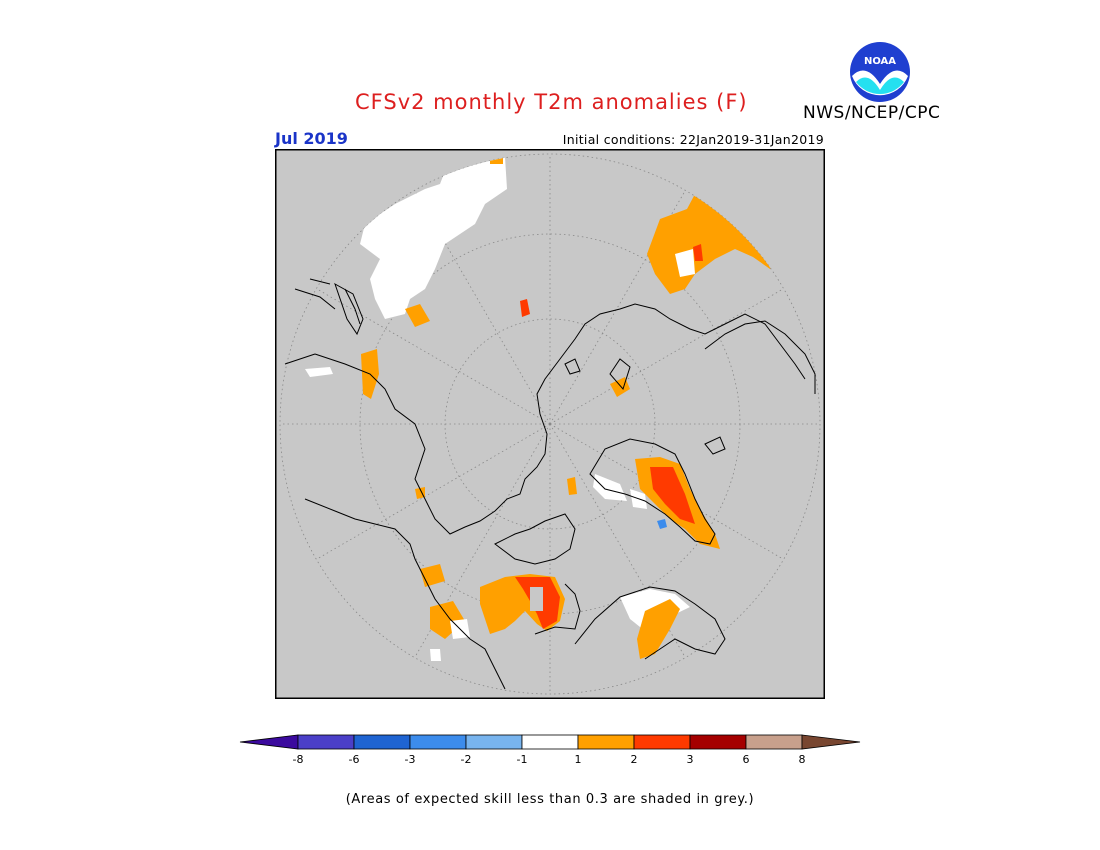 The width and height of the screenshot is (1100, 850). I want to click on colorbar: -8 -6 -3 -2 -1 1 2 3 6 8, so click(550, 752).